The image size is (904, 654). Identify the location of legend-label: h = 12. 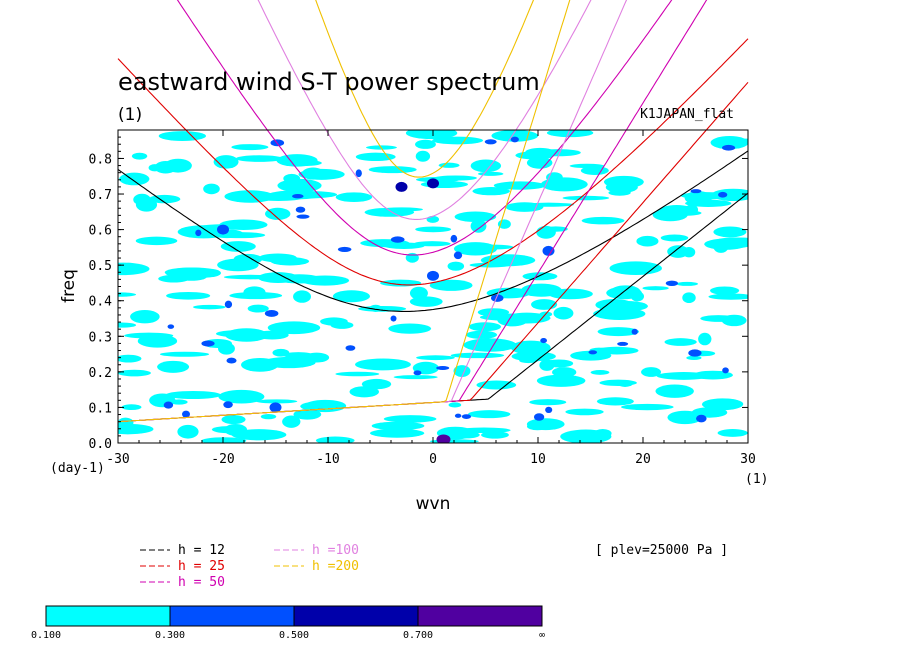
(201, 550).